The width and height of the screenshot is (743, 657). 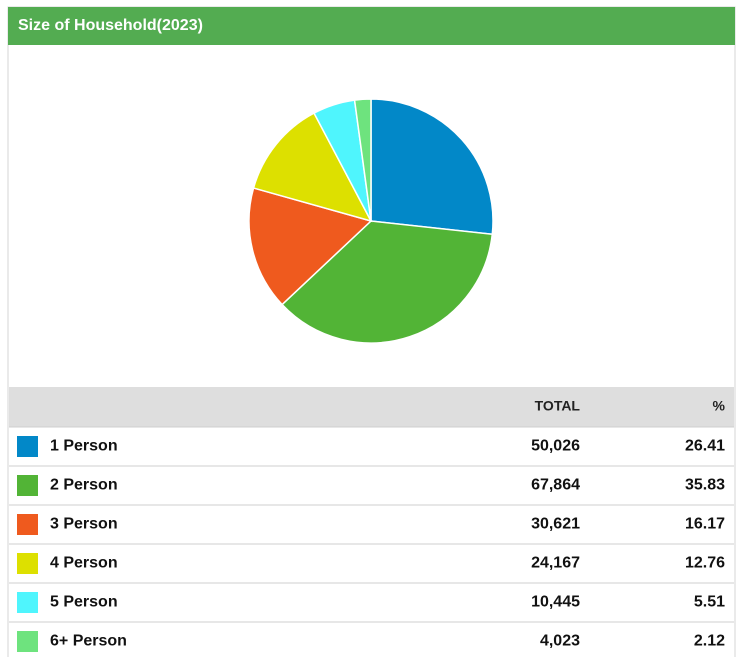 What do you see at coordinates (84, 524) in the screenshot?
I see `row-label: 3 Person` at bounding box center [84, 524].